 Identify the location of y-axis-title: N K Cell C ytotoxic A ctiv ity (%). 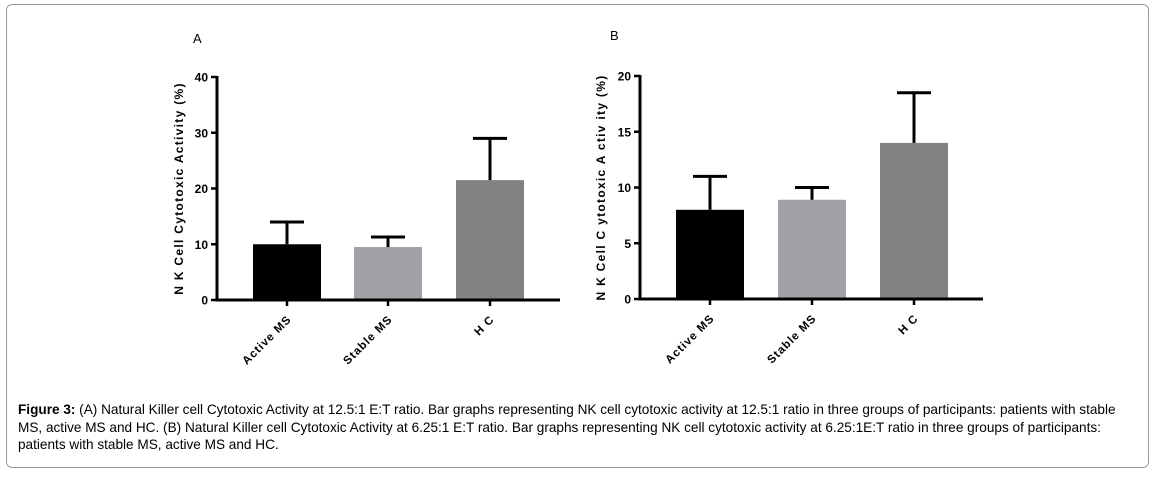
(601, 187).